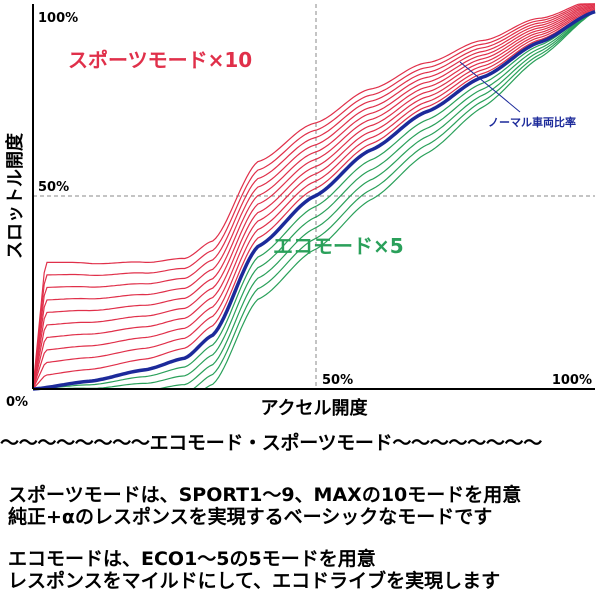  I want to click on normal-curve-label: ノーマル車両比率, so click(532, 122).